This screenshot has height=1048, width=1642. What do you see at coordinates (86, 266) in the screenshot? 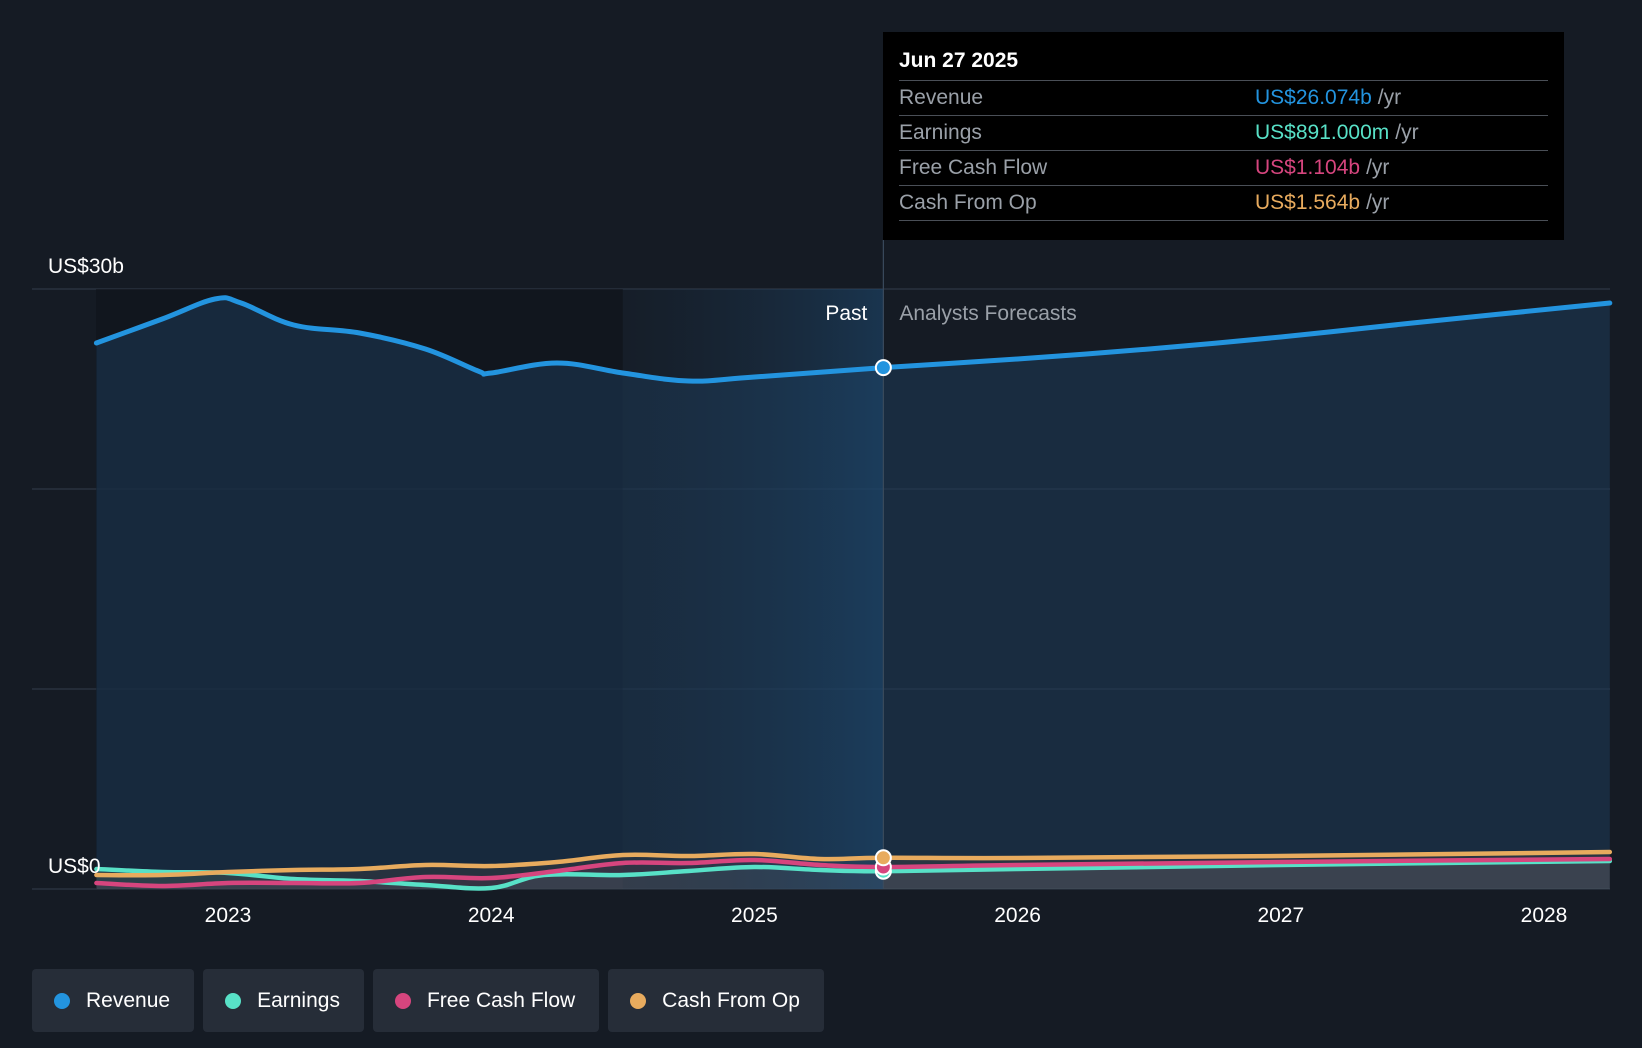
I see `y-axis-top-label: US$30b` at bounding box center [86, 266].